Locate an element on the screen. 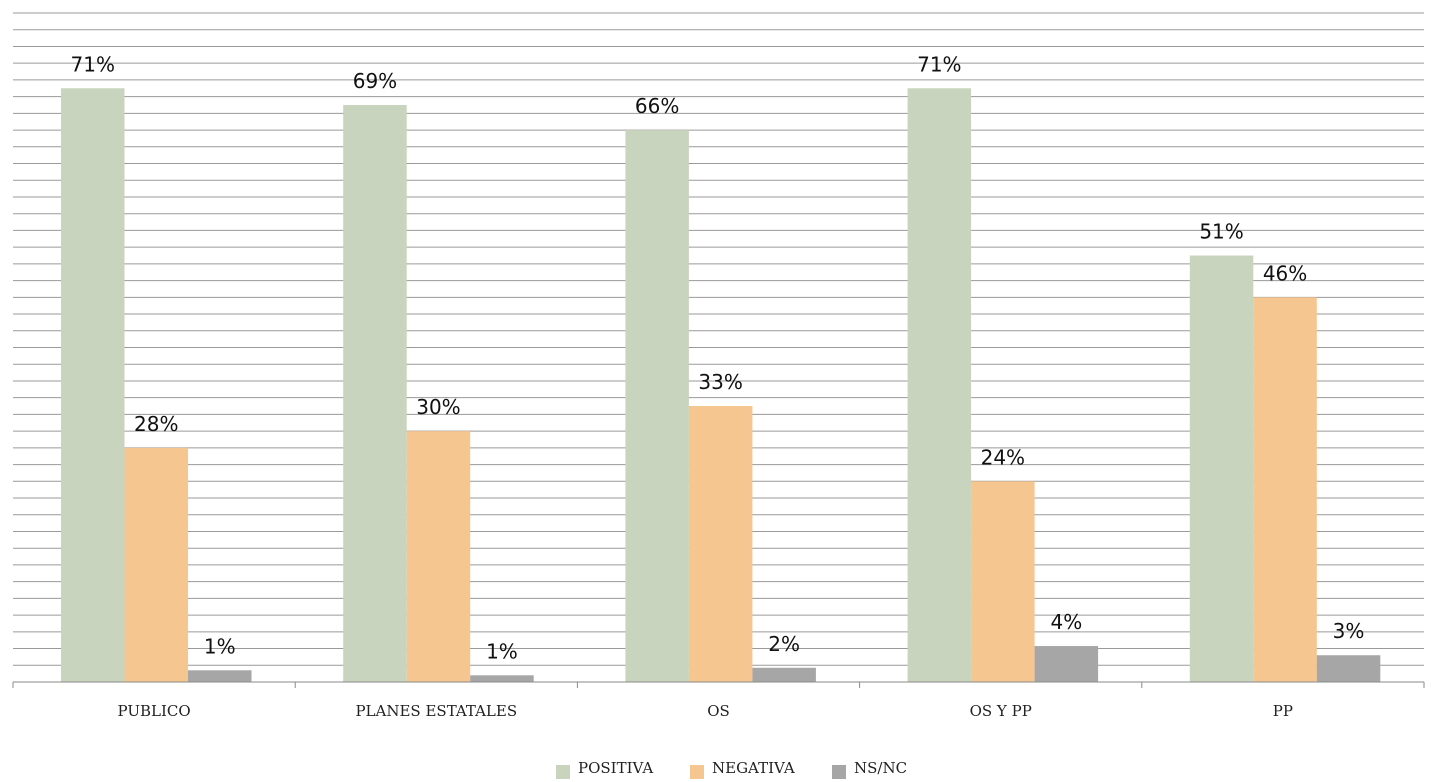  legend-label: POSITIVA is located at coordinates (615, 768).